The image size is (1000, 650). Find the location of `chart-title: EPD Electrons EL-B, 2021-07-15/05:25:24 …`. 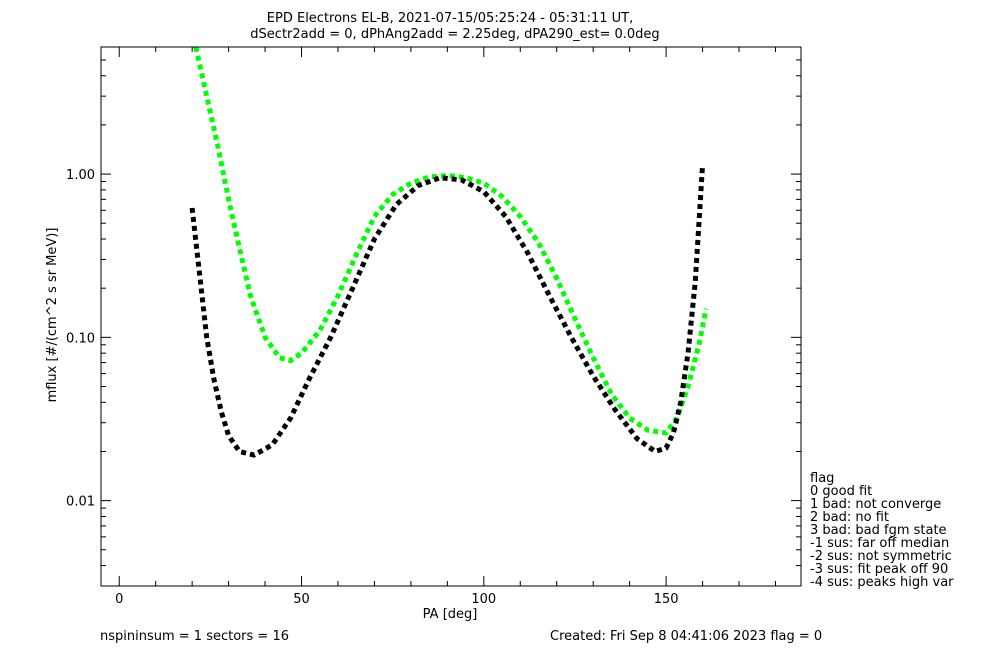

chart-title: EPD Electrons EL-B, 2021-07-15/05:25:24 … is located at coordinates (450, 18).